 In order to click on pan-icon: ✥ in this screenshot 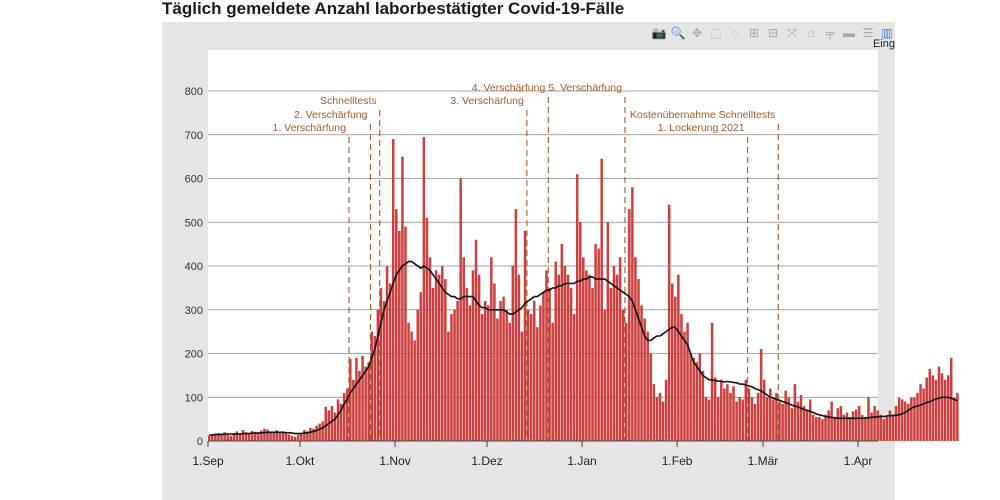, I will do `click(697, 33)`.